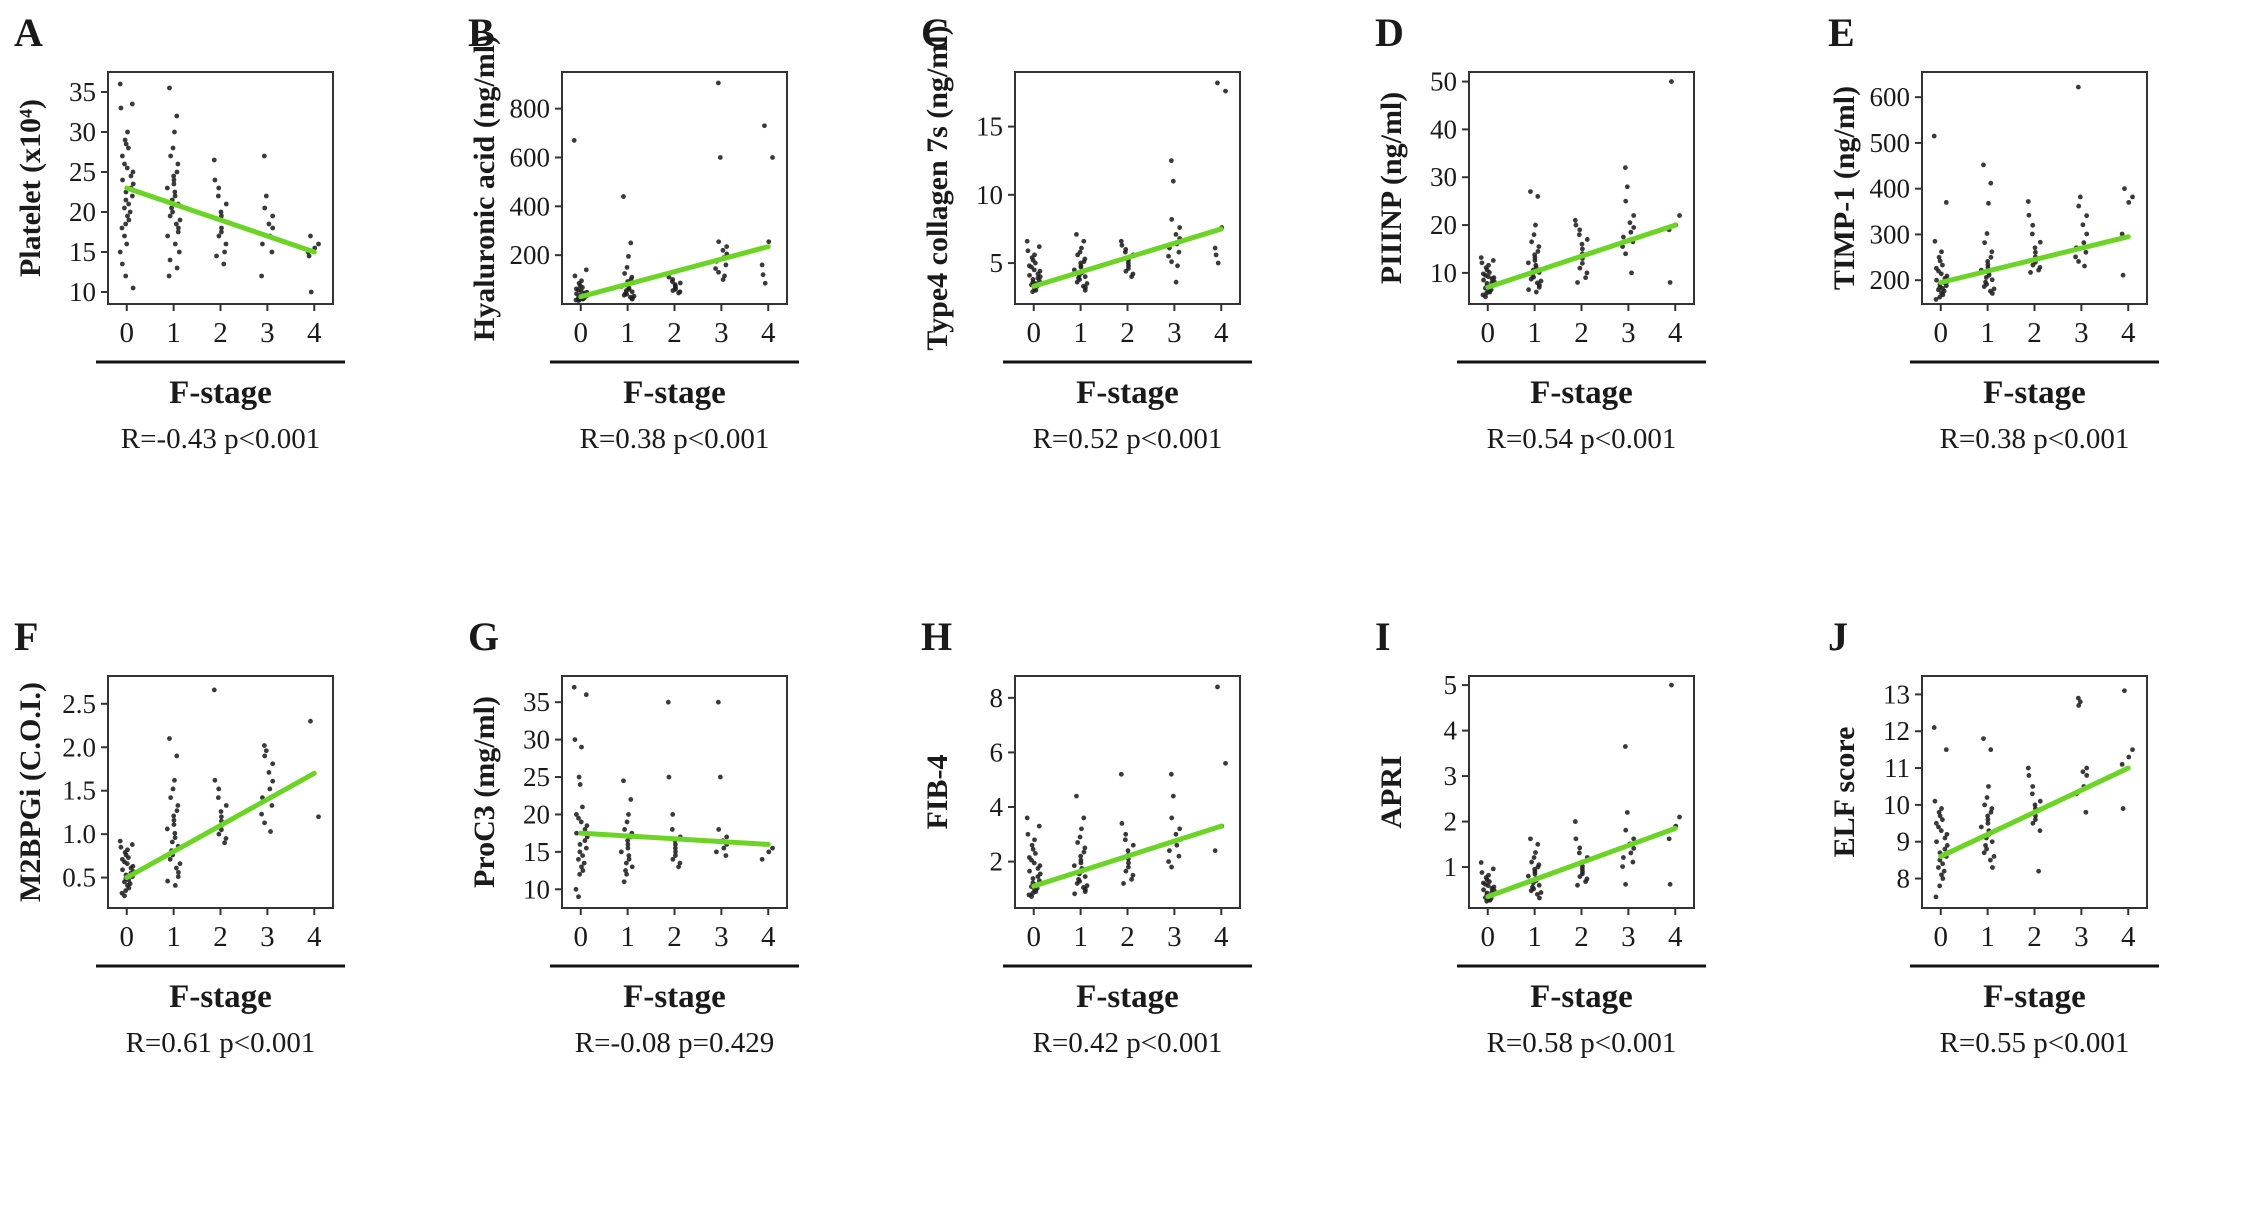 The image size is (2268, 1213). Describe the element at coordinates (82, 132) in the screenshot. I see `y-tick-label: 30` at that location.